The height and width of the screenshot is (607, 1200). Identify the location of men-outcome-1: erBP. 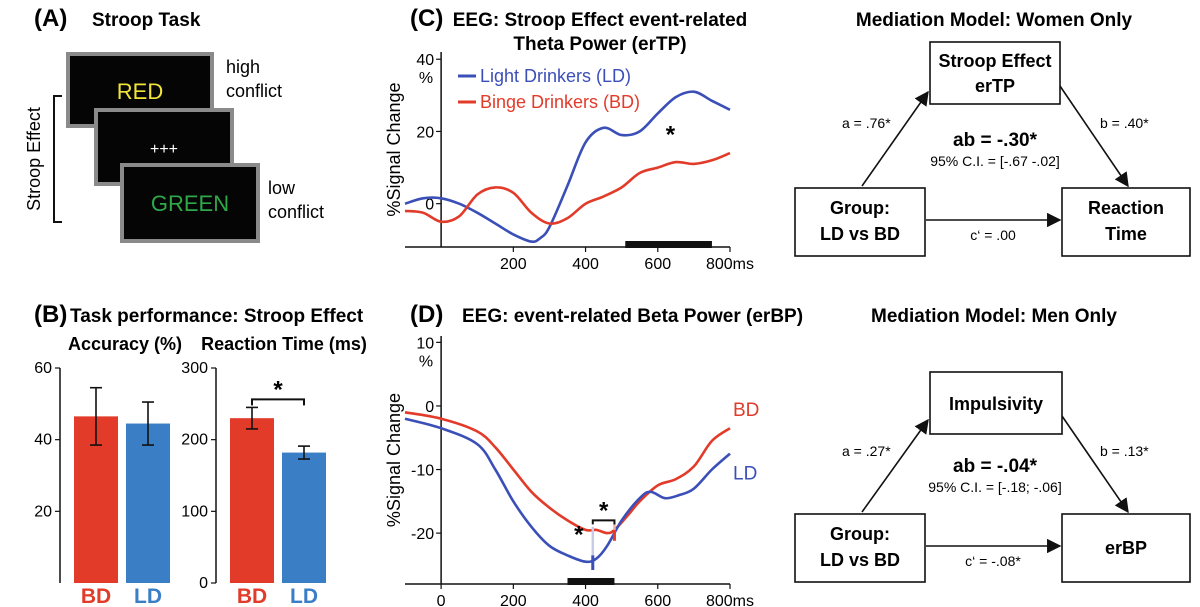
(1126, 548).